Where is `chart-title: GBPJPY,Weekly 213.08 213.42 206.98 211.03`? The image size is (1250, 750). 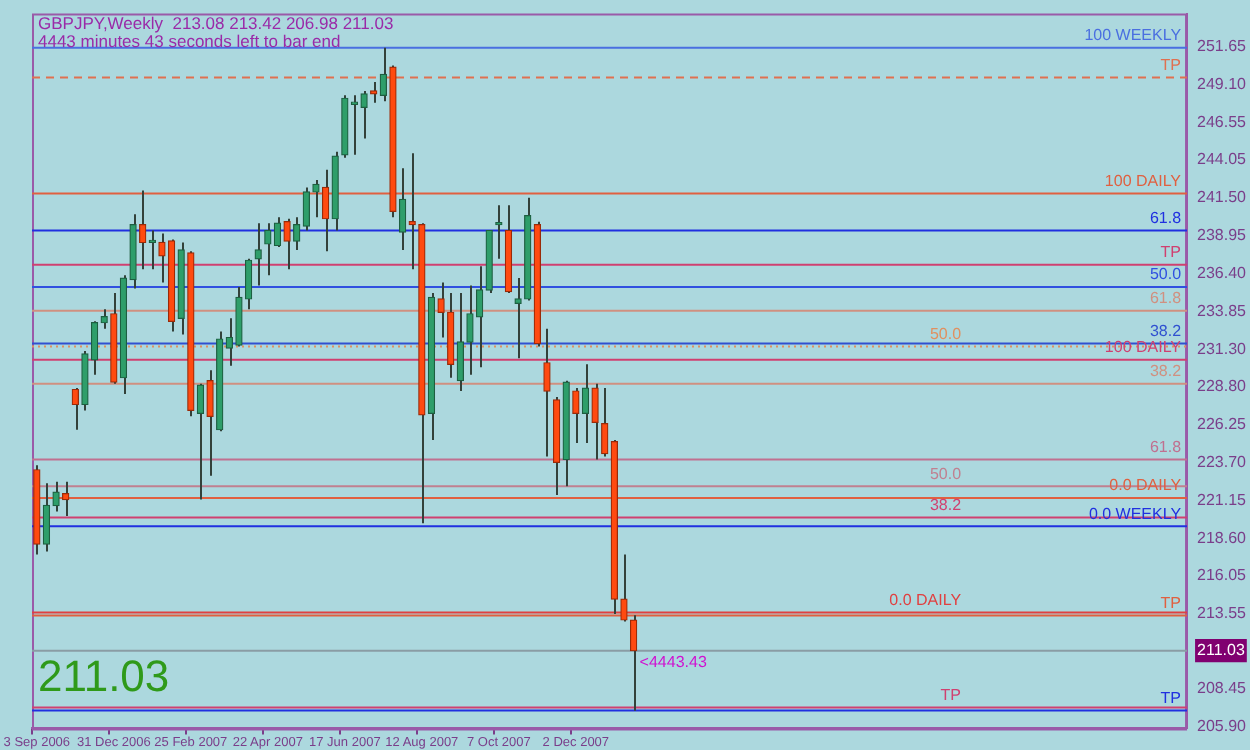 chart-title: GBPJPY,Weekly 213.08 213.42 206.98 211.03 is located at coordinates (216, 22).